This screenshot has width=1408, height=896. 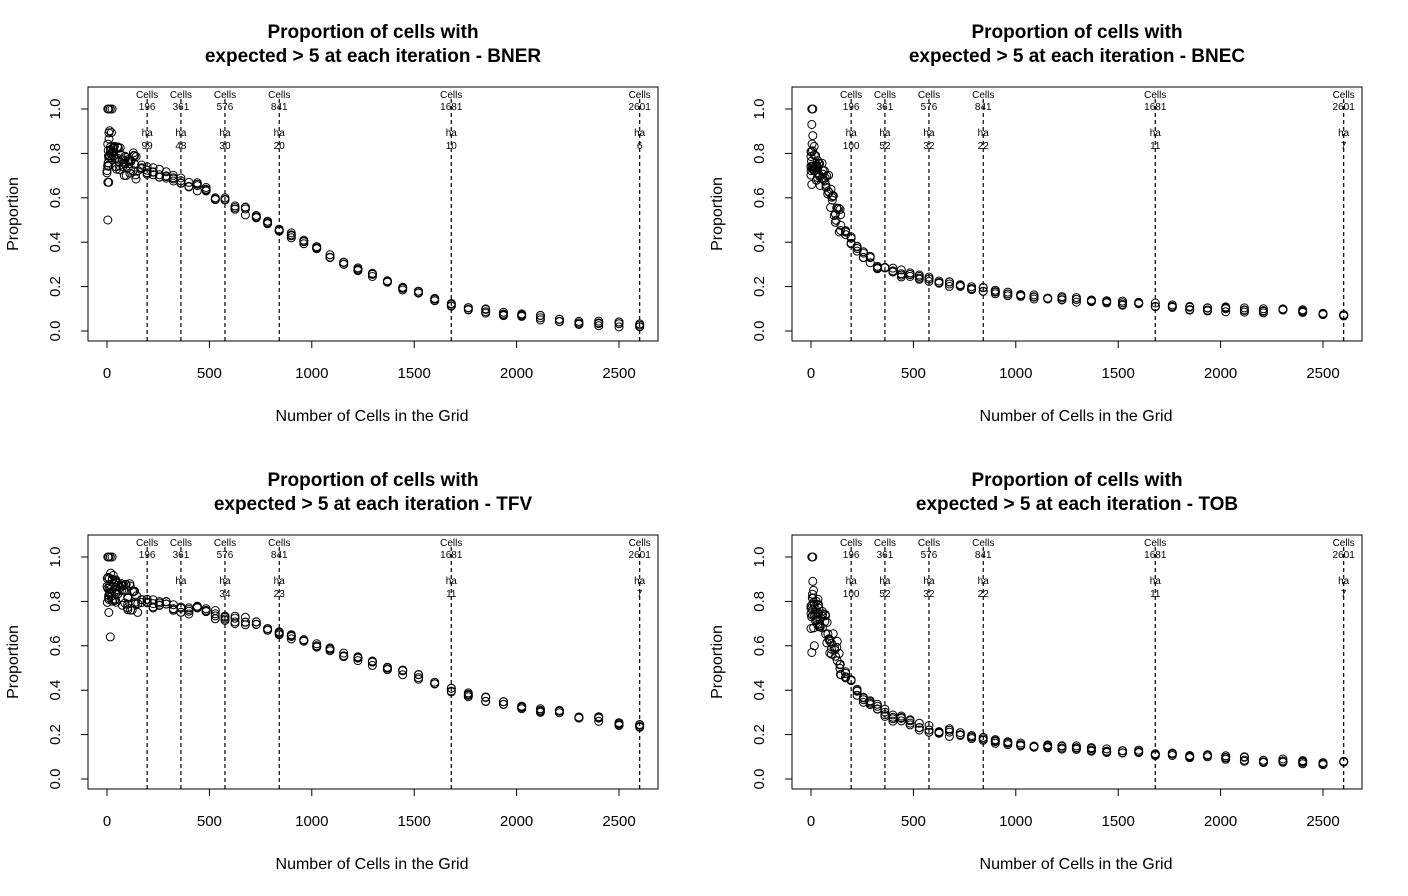 I want to click on y-axis-label: Proportion, so click(x=717, y=214).